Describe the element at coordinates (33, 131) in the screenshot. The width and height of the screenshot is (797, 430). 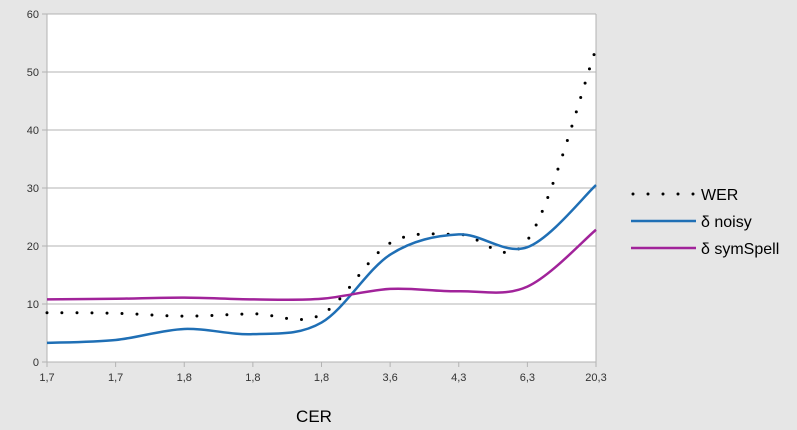
I see `y-tick-label: 40` at that location.